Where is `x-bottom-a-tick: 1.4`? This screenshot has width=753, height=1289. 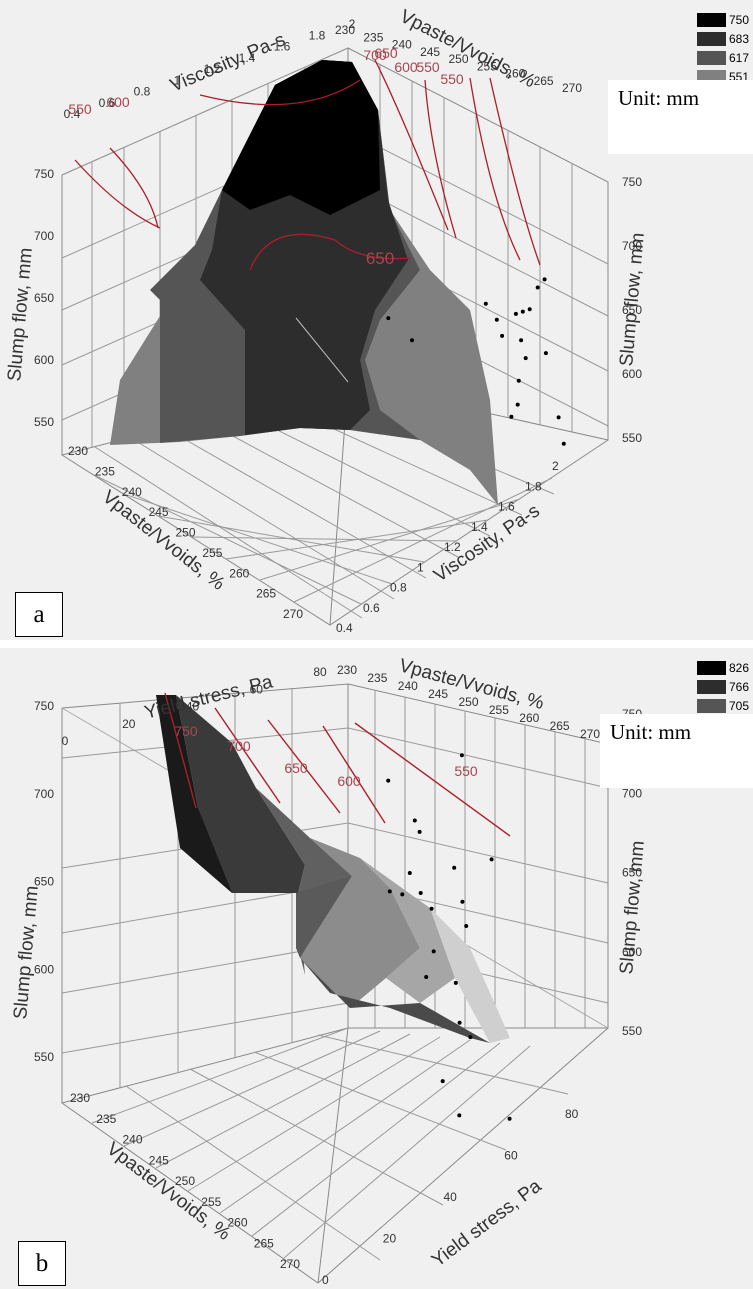 x-bottom-a-tick: 1.4 is located at coordinates (479, 527).